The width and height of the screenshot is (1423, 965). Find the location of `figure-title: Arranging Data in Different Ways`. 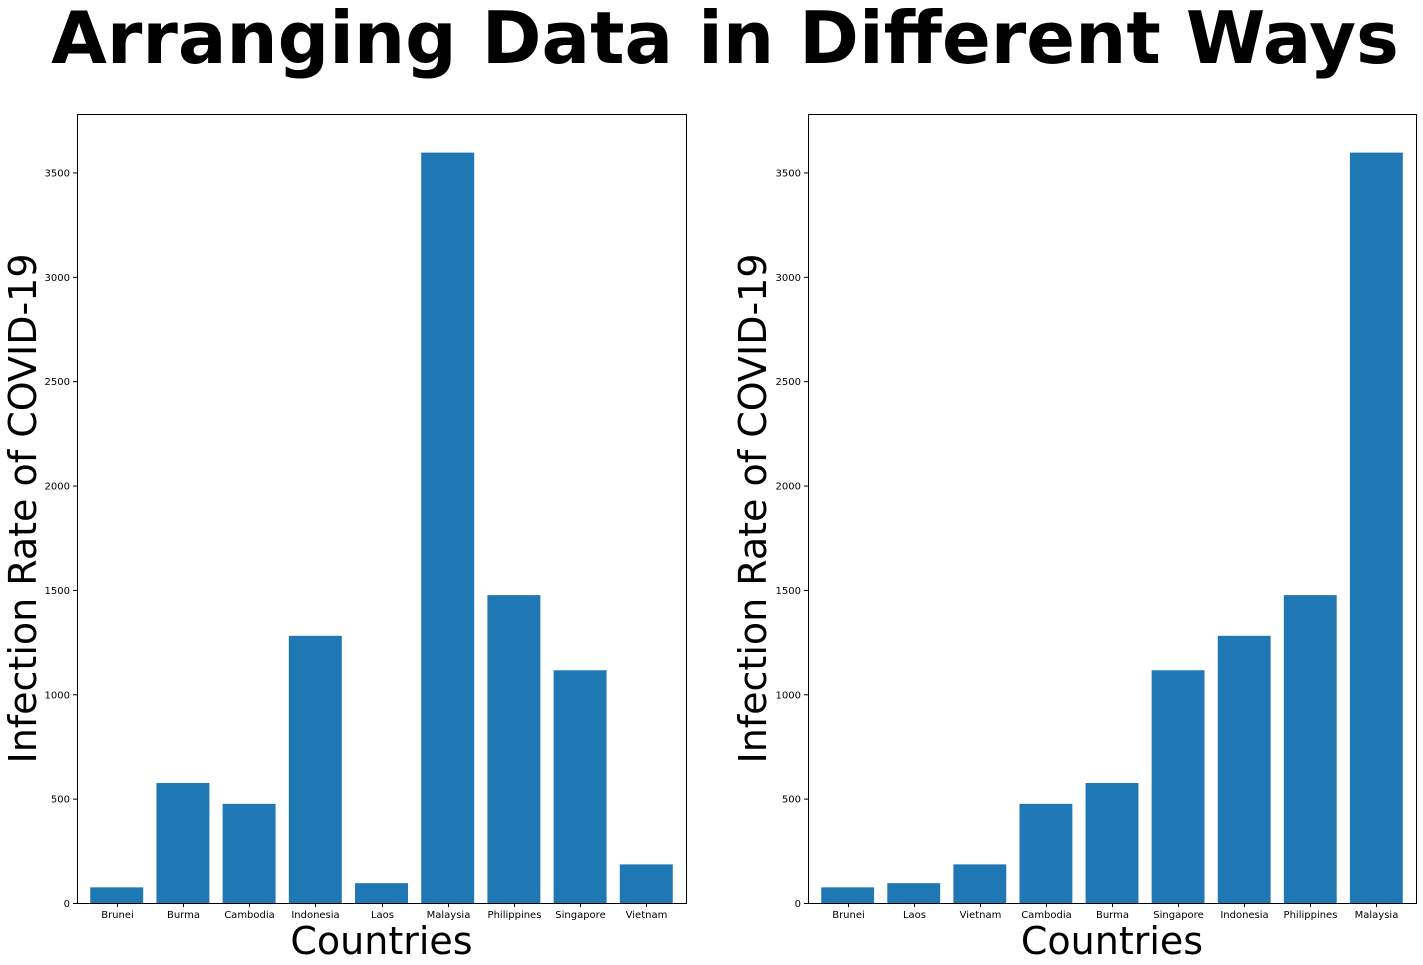

figure-title: Arranging Data in Different Ways is located at coordinates (725, 40).